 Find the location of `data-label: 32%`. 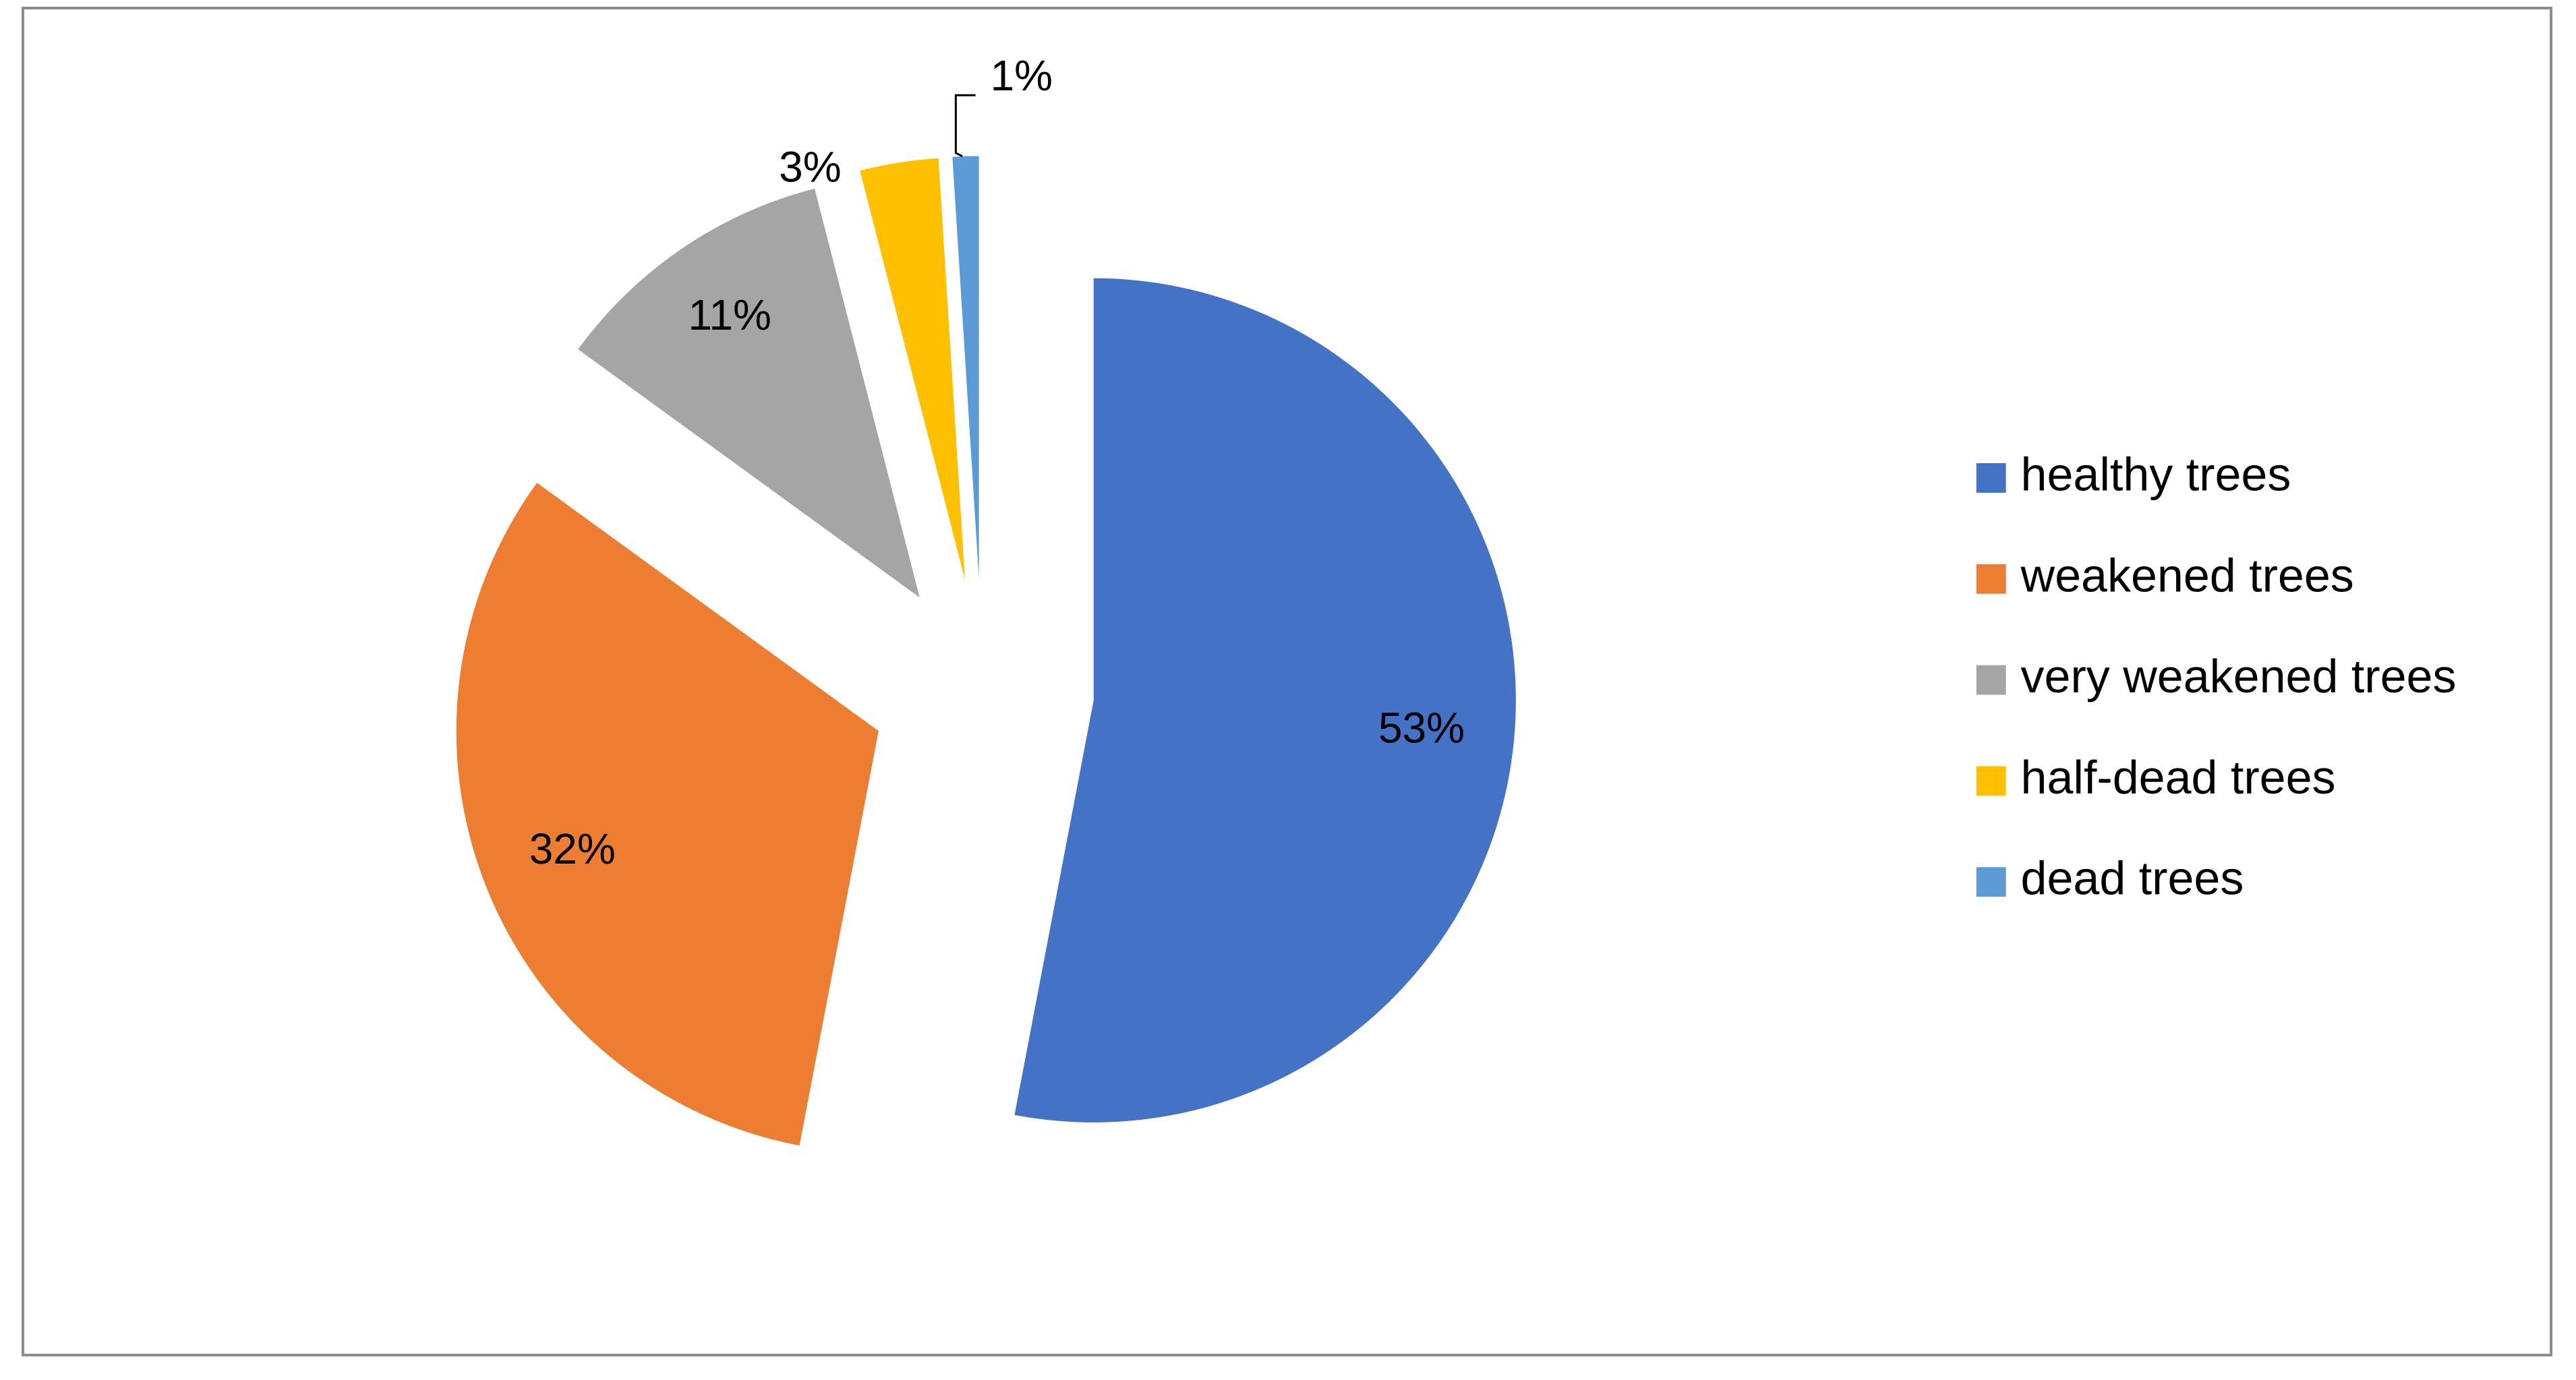

data-label: 32% is located at coordinates (572, 848).